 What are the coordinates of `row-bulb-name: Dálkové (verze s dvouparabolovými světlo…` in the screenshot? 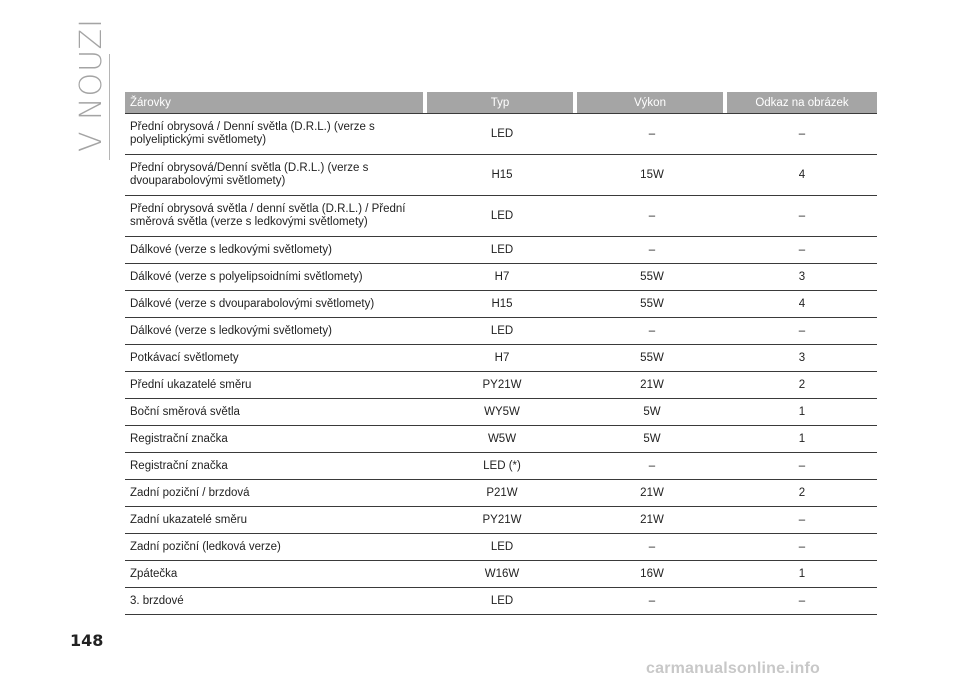 It's located at (276, 304).